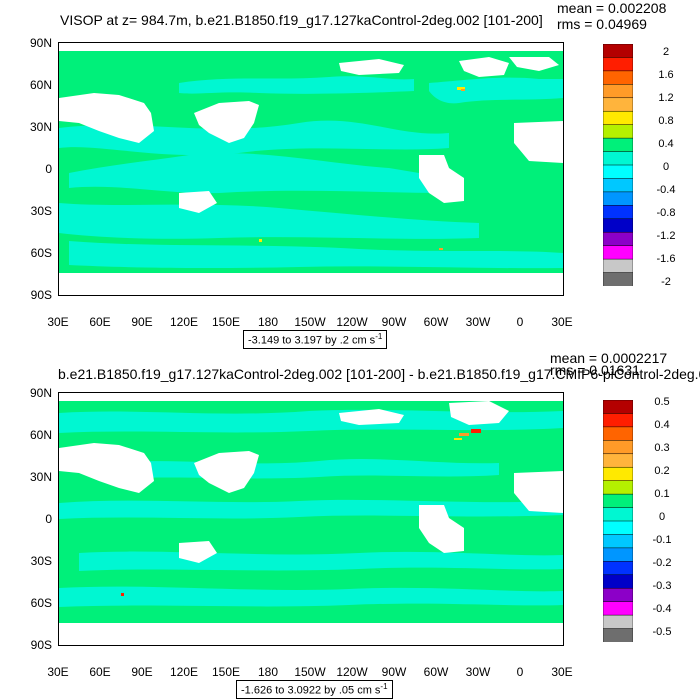 The height and width of the screenshot is (700, 700). Describe the element at coordinates (662, 471) in the screenshot. I see `colorbar-label: 0.2` at that location.